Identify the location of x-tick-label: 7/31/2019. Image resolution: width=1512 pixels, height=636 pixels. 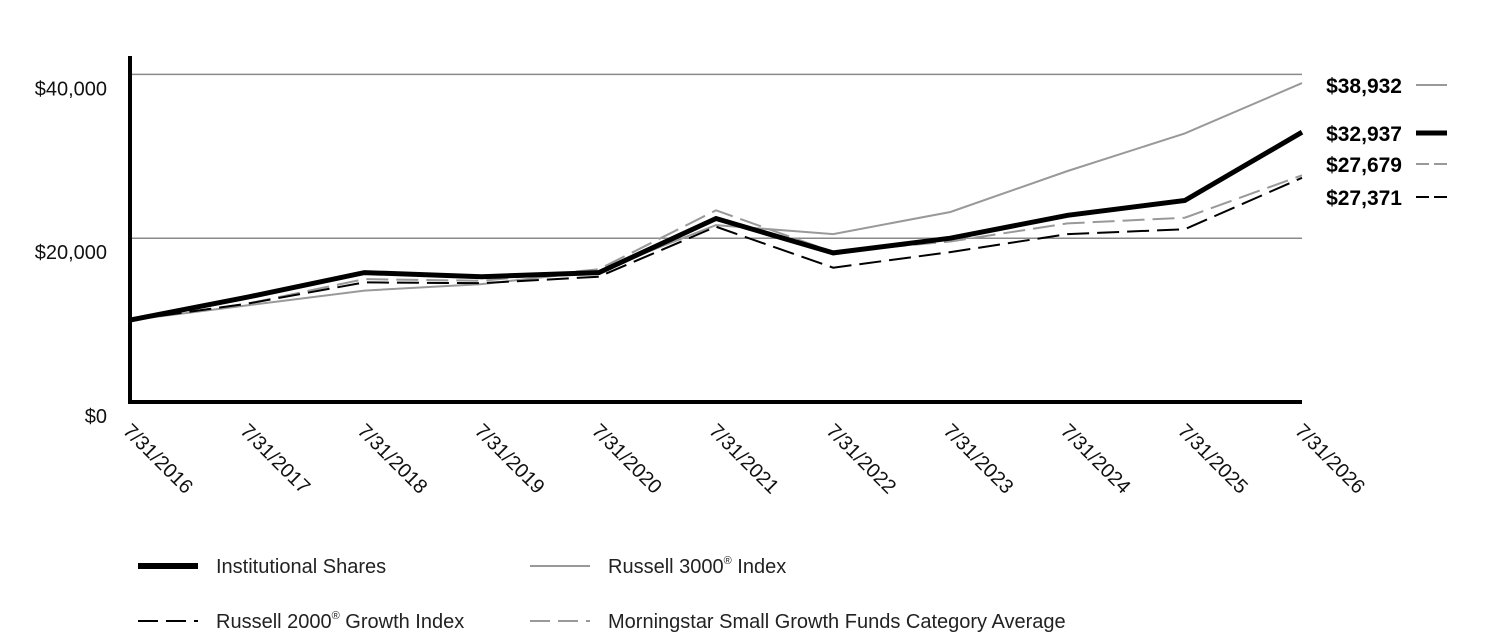
(509, 459).